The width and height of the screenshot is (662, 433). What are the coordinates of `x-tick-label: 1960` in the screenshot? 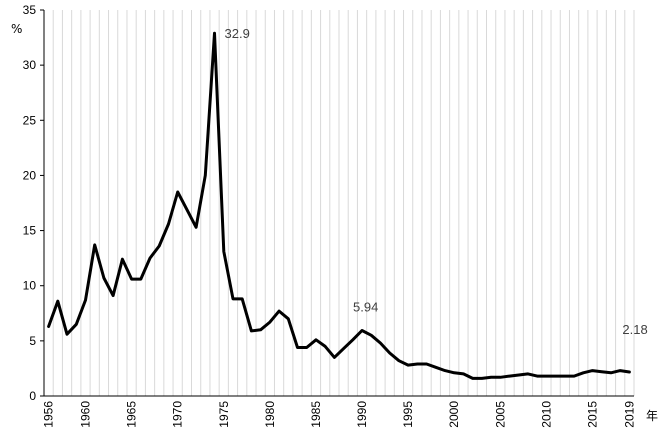 It's located at (85, 414).